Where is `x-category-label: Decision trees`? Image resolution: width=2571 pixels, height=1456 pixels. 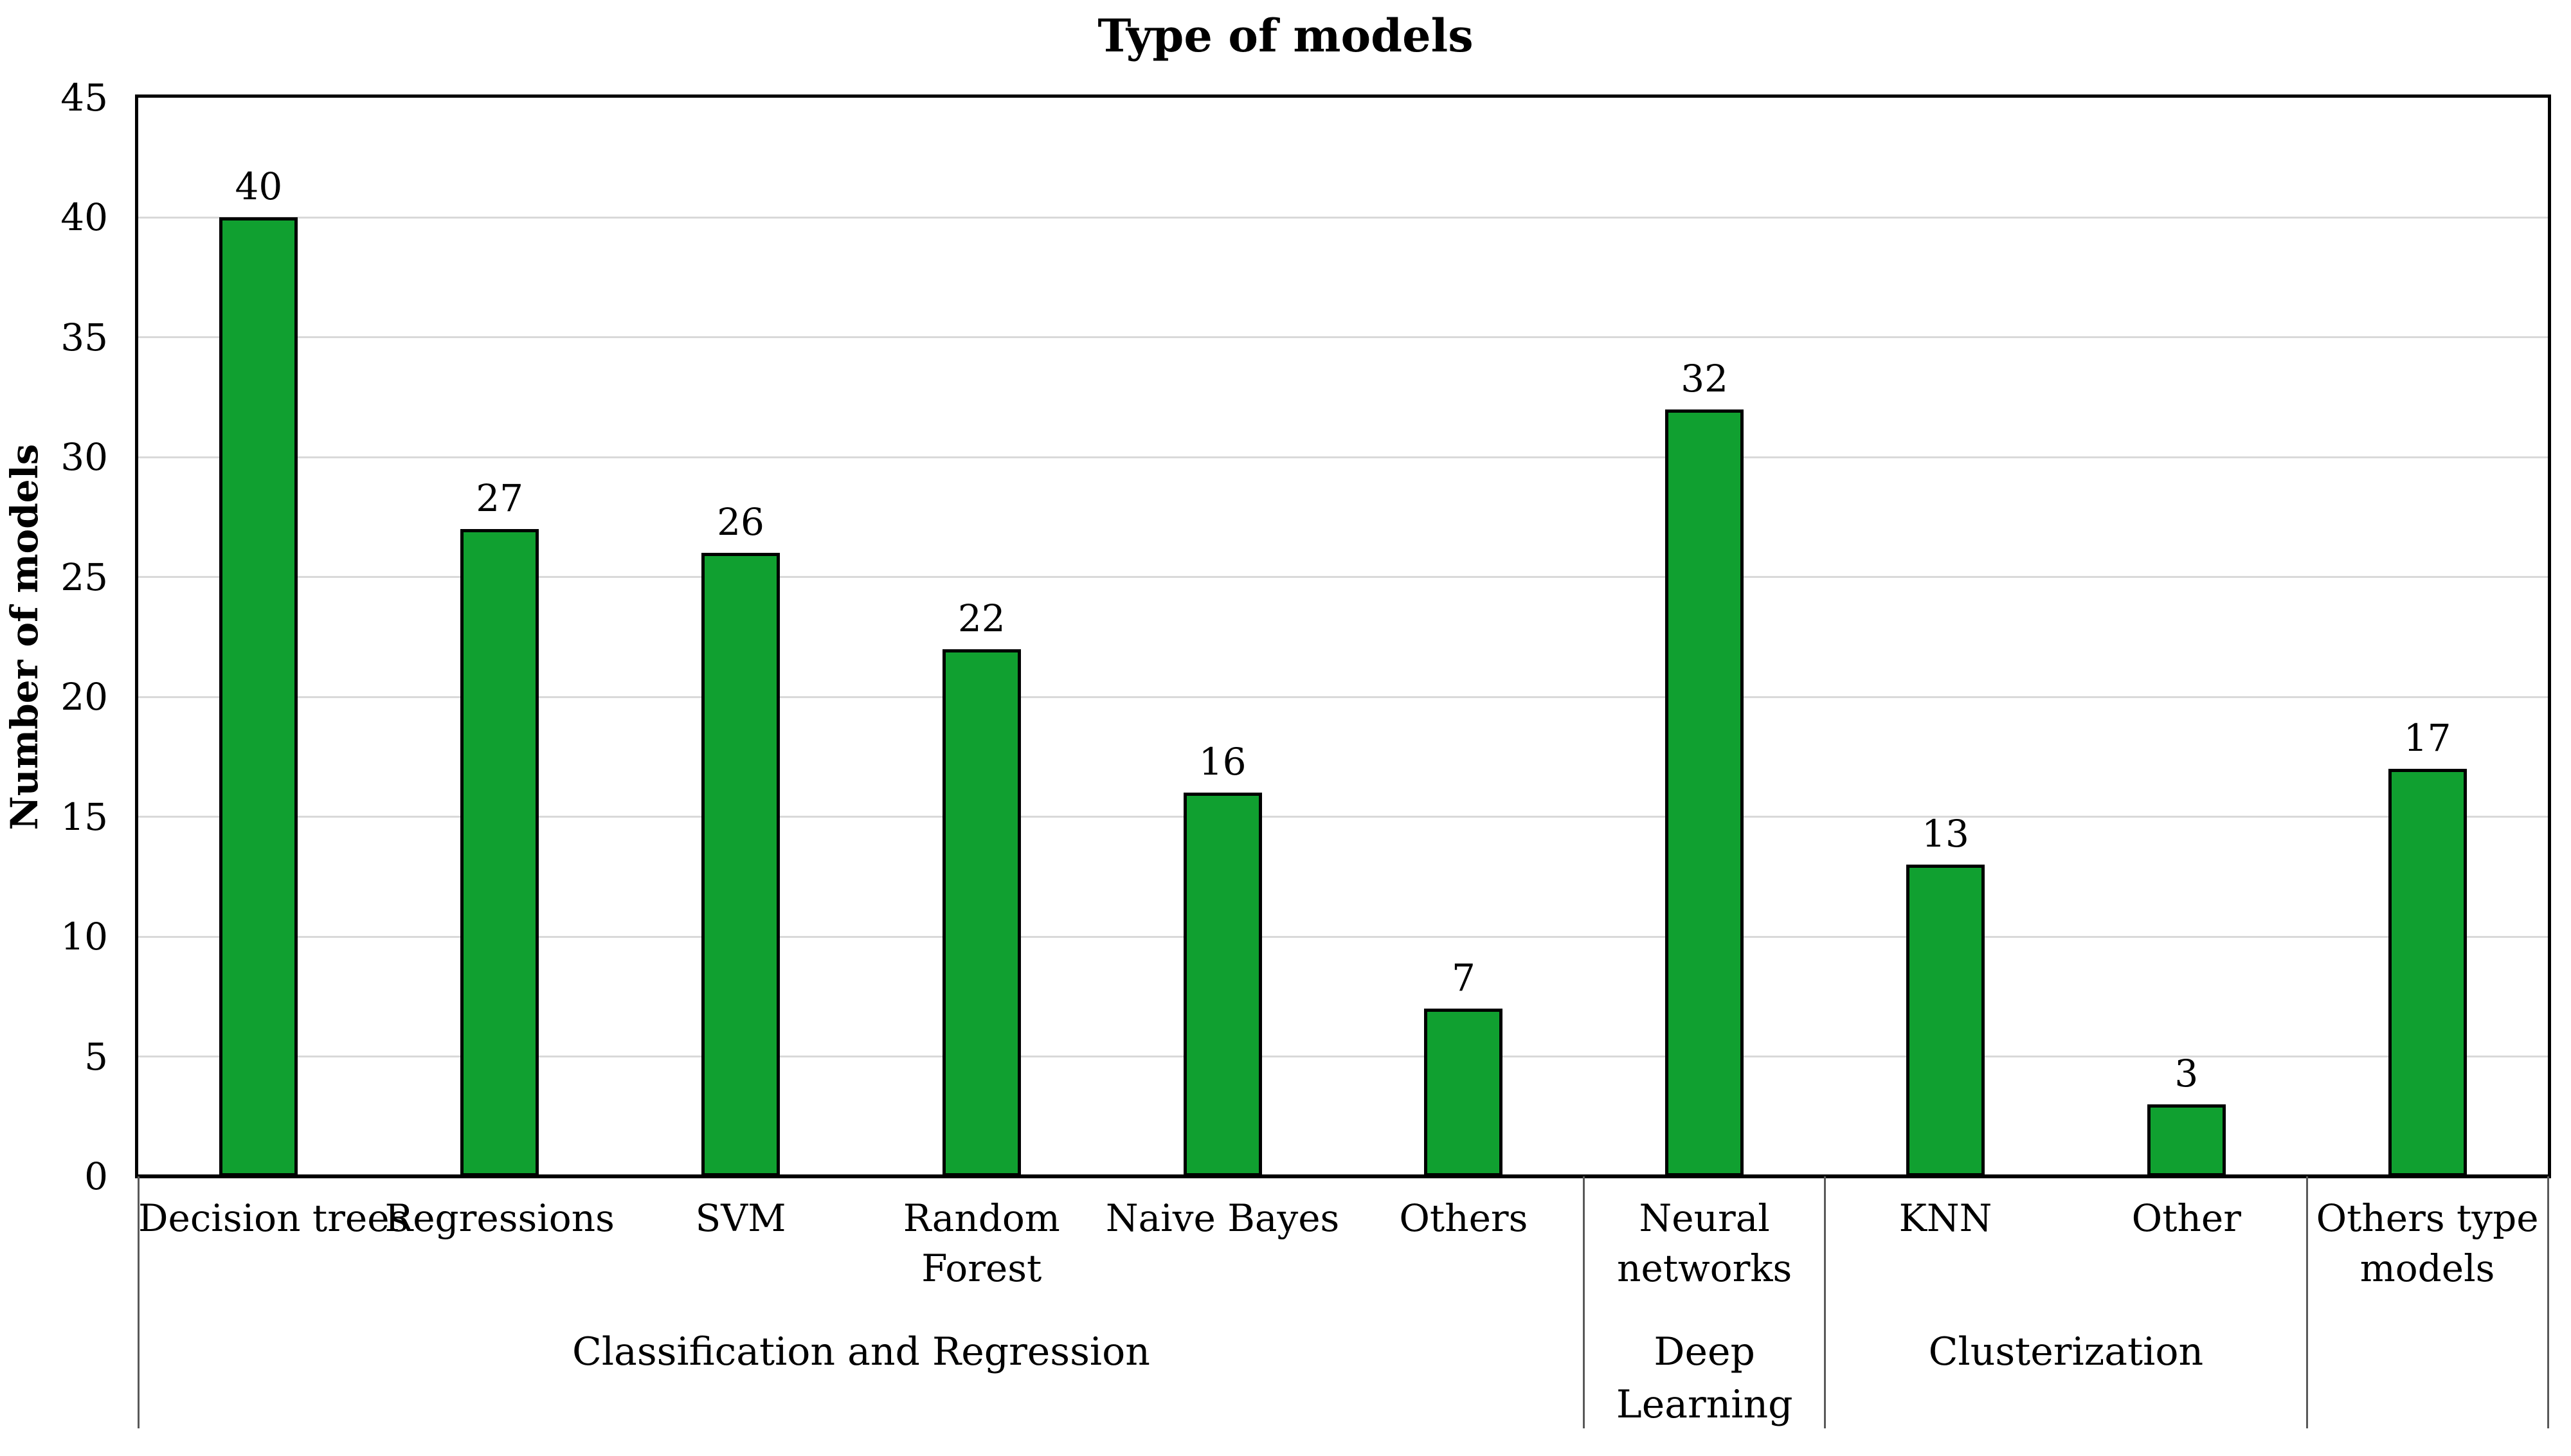 x-category-label: Decision trees is located at coordinates (273, 1218).